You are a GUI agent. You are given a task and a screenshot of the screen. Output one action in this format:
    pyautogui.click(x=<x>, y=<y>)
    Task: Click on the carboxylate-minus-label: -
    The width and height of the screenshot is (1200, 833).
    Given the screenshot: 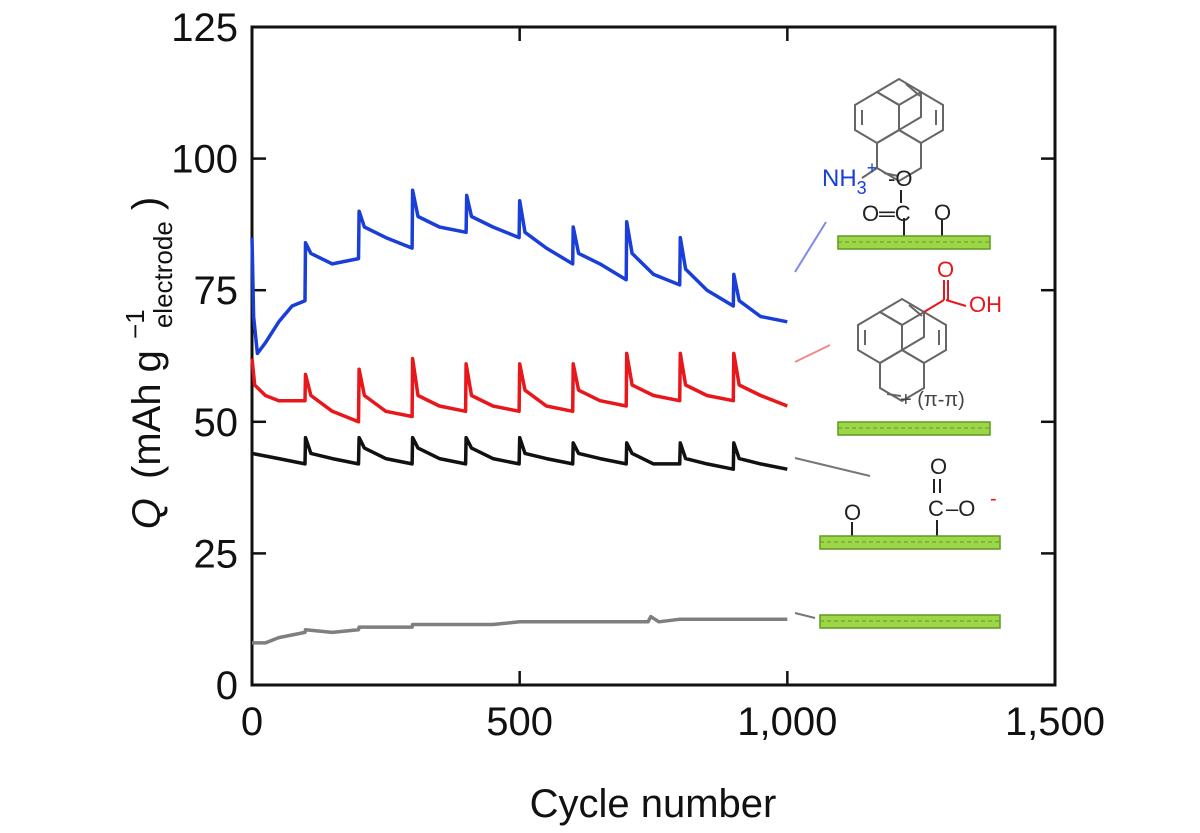 What is the action you would take?
    pyautogui.click(x=993, y=499)
    